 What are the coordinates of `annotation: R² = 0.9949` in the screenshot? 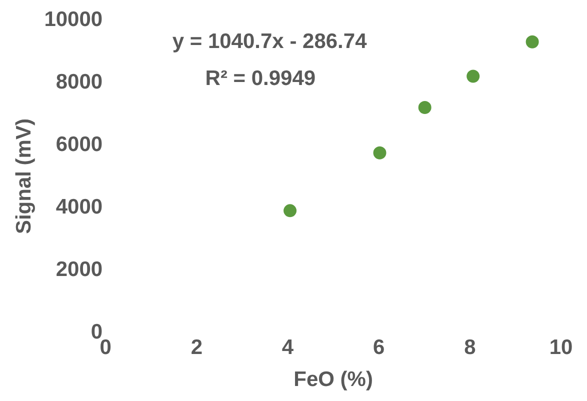 It's located at (260, 78).